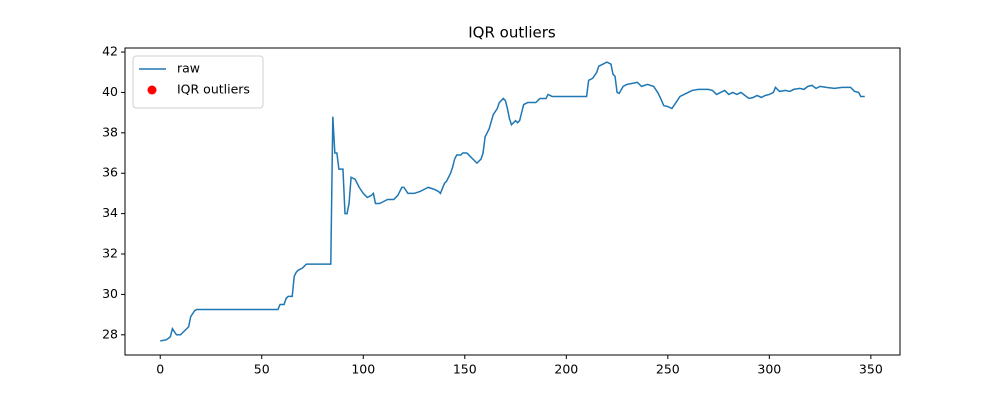  Describe the element at coordinates (110, 51) in the screenshot. I see `y-tick-label: 42` at that location.